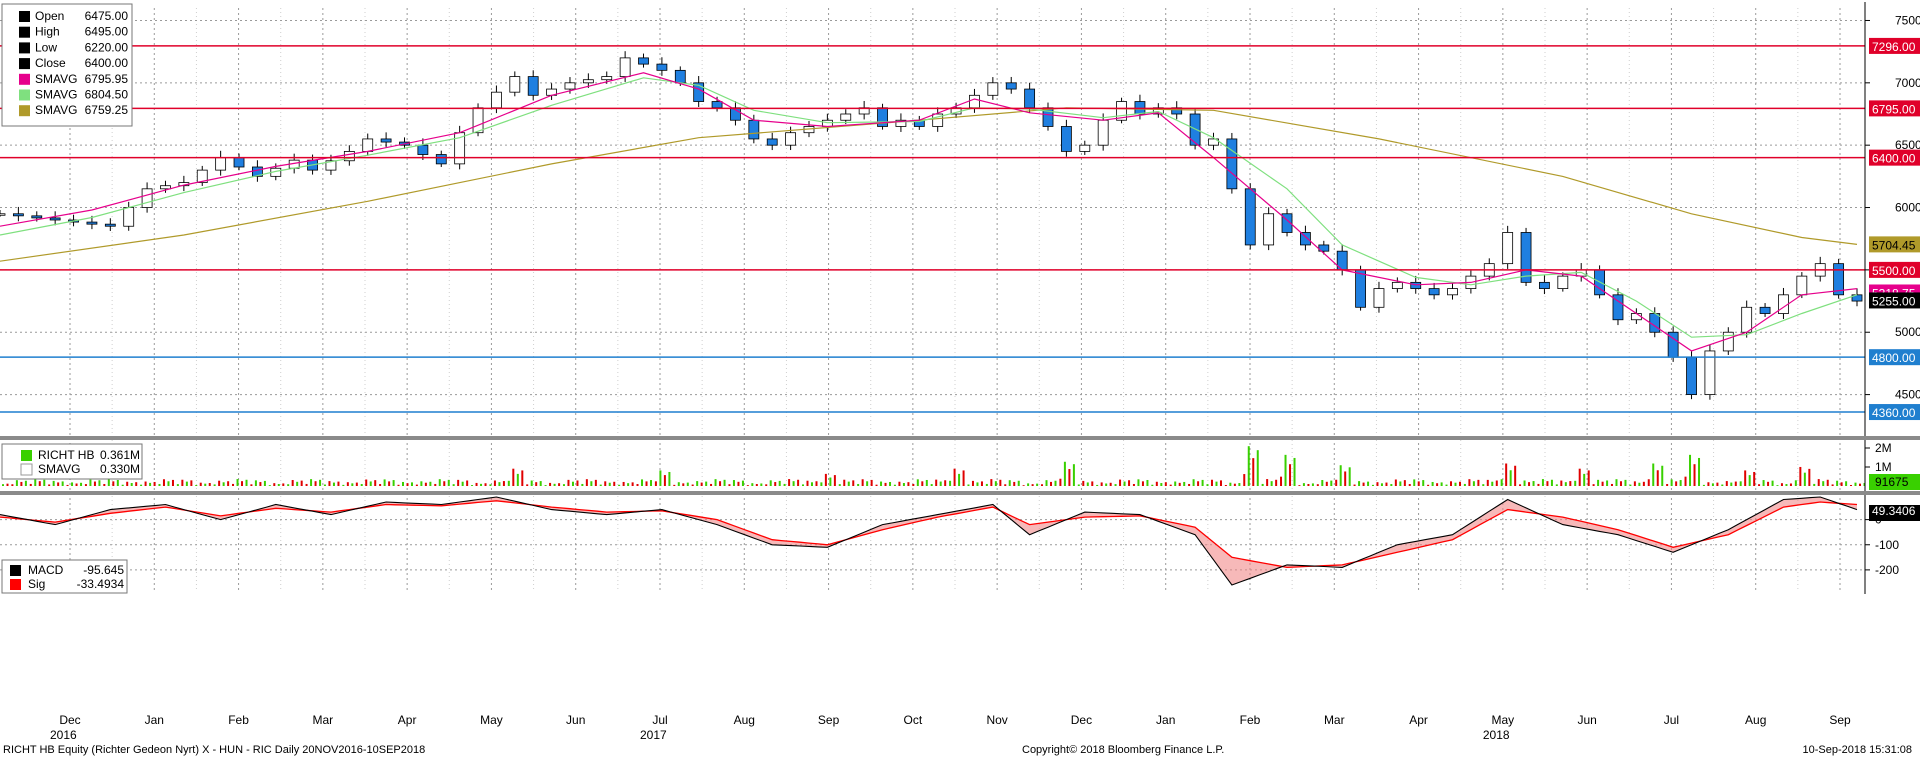  What do you see at coordinates (1894, 244) in the screenshot?
I see `value-tag` at bounding box center [1894, 244].